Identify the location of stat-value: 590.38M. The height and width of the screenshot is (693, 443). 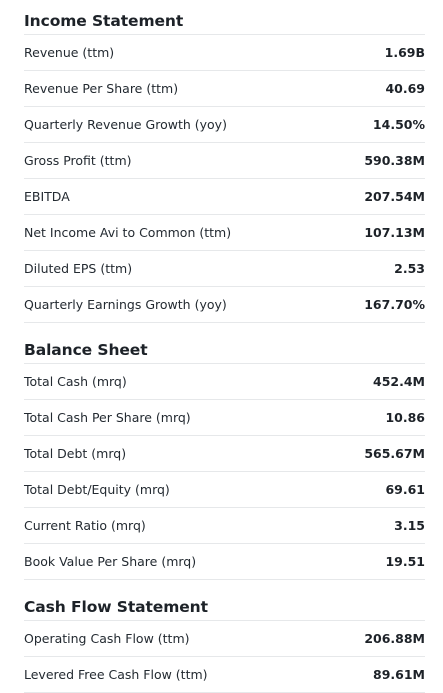
(394, 160).